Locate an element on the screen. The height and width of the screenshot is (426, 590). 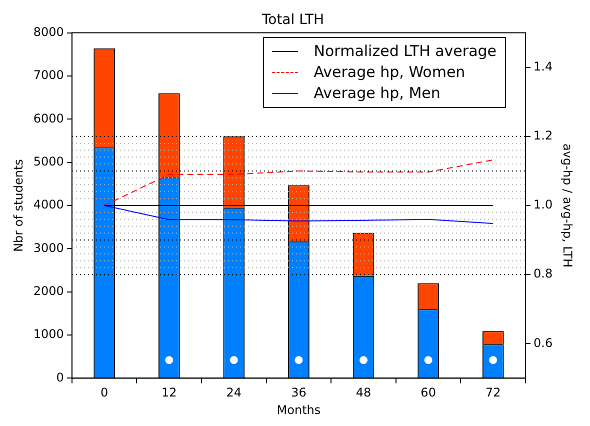
y-tick-label: 6000 is located at coordinates (48, 118).